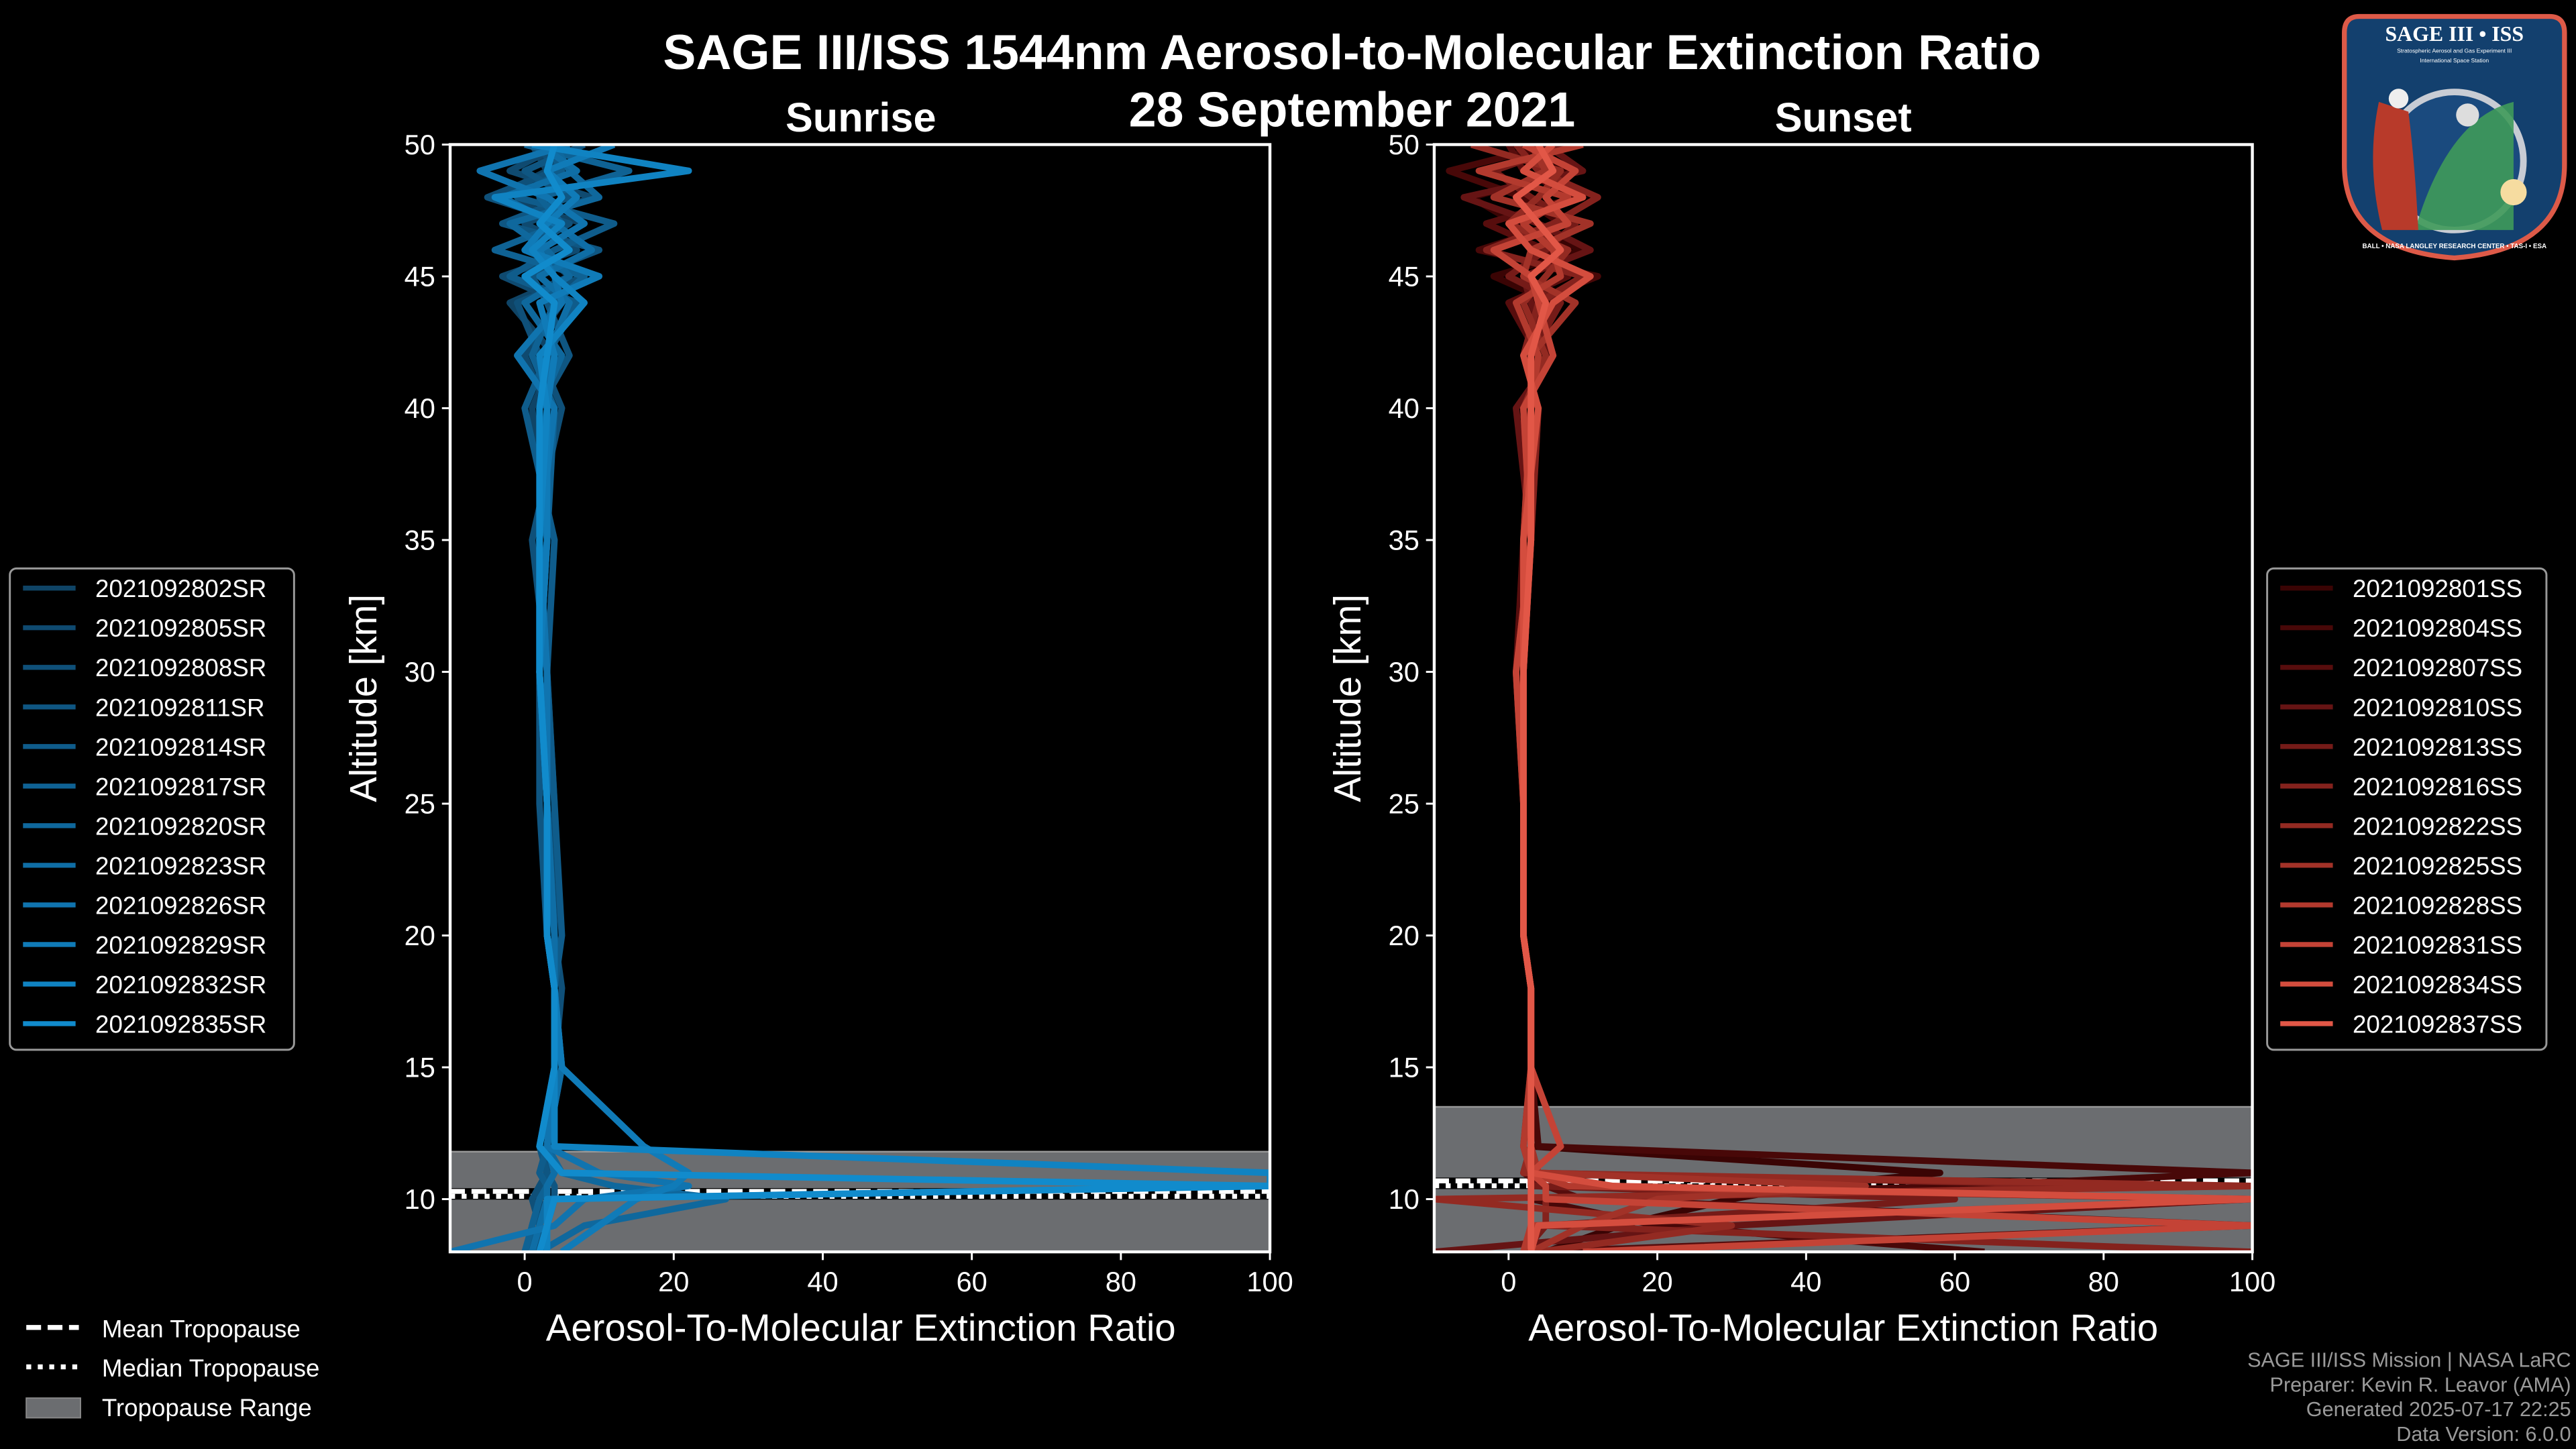 The image size is (2576, 1449). I want to click on legend-label-2021092817SR: 2021092817SR, so click(180, 786).